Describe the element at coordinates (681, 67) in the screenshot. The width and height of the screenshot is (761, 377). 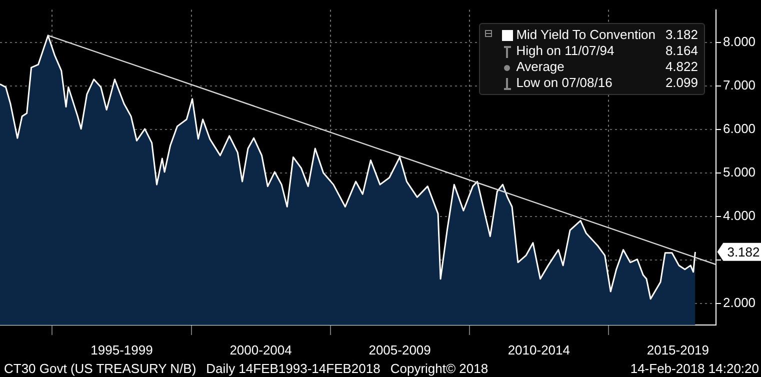
I see `annotation: 4.822` at that location.